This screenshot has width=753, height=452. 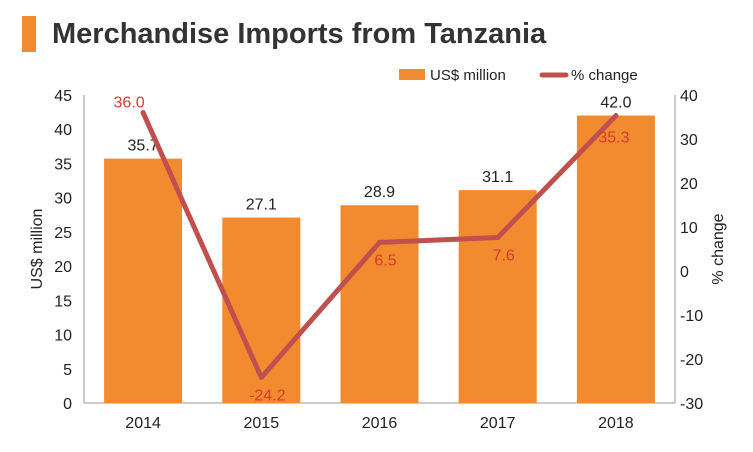 What do you see at coordinates (143, 146) in the screenshot?
I see `bar-value-label: 35.7` at bounding box center [143, 146].